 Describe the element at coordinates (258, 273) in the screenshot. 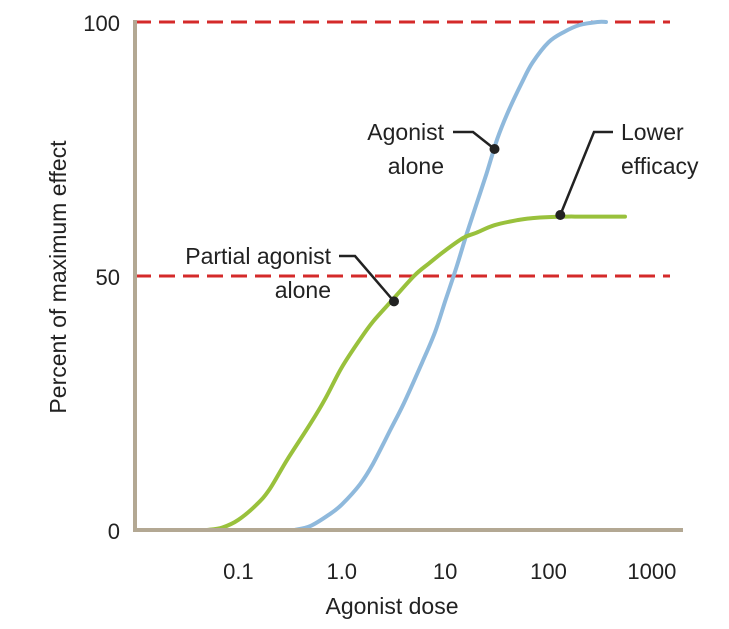

I see `annotation-label: Partial agonist alone` at that location.